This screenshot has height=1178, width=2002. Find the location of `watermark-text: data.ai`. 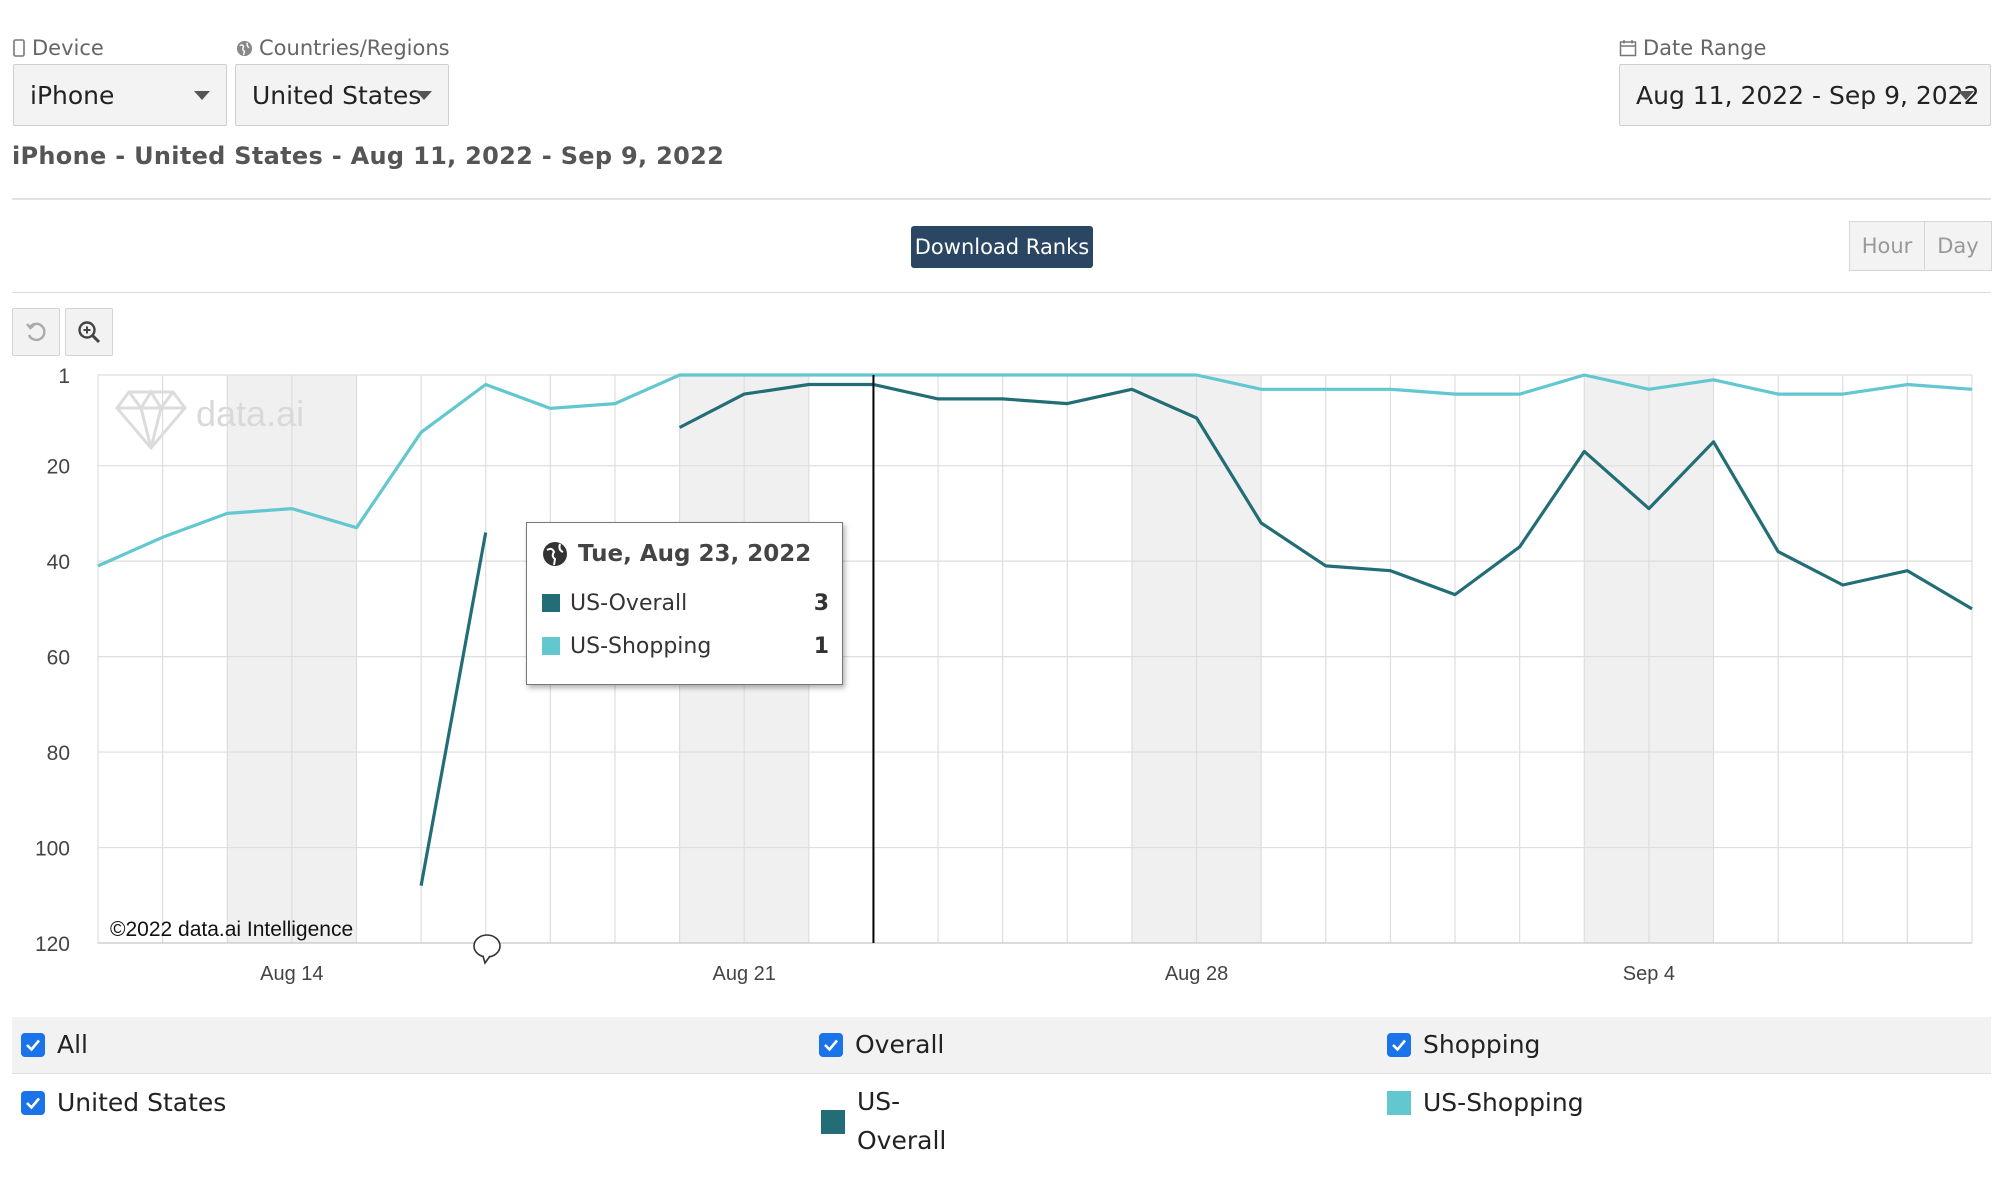

watermark-text: data.ai is located at coordinates (250, 413).